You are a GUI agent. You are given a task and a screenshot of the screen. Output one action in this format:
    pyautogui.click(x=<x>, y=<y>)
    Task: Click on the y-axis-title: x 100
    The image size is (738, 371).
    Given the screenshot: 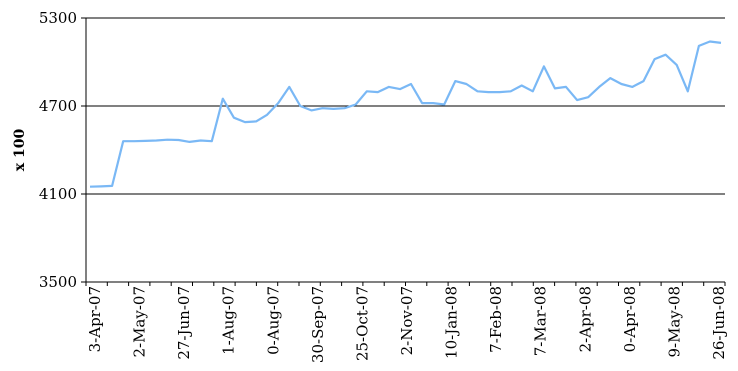 What is the action you would take?
    pyautogui.click(x=20, y=150)
    